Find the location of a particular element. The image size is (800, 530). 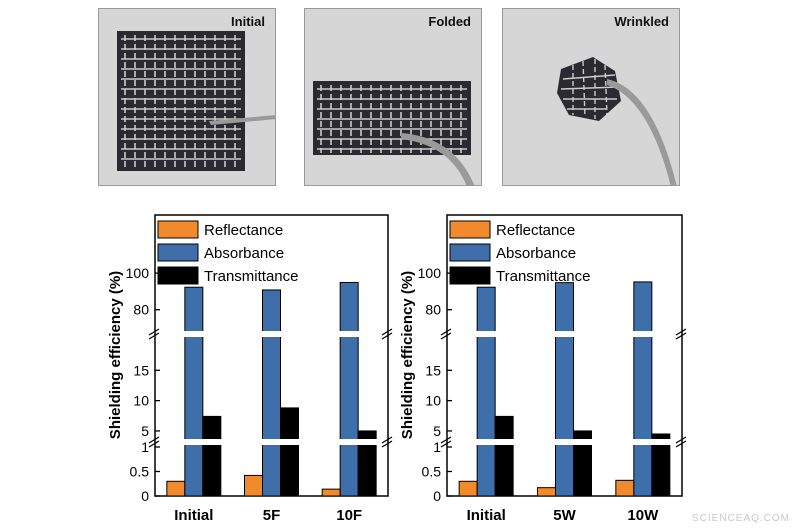

photo-label: Initial is located at coordinates (248, 21).